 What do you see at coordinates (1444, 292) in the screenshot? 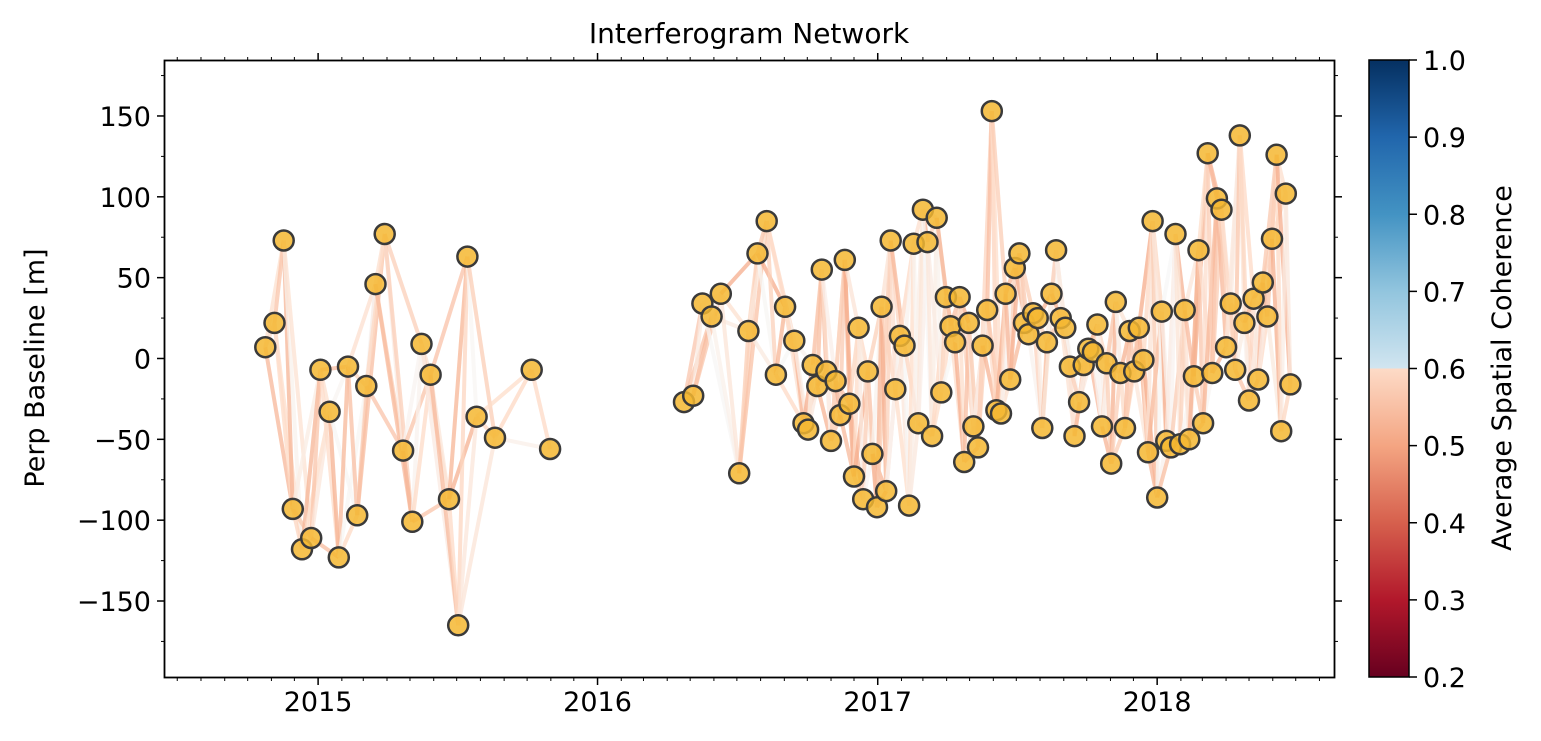
I see `colorbar-tick-label: 0.7` at bounding box center [1444, 292].